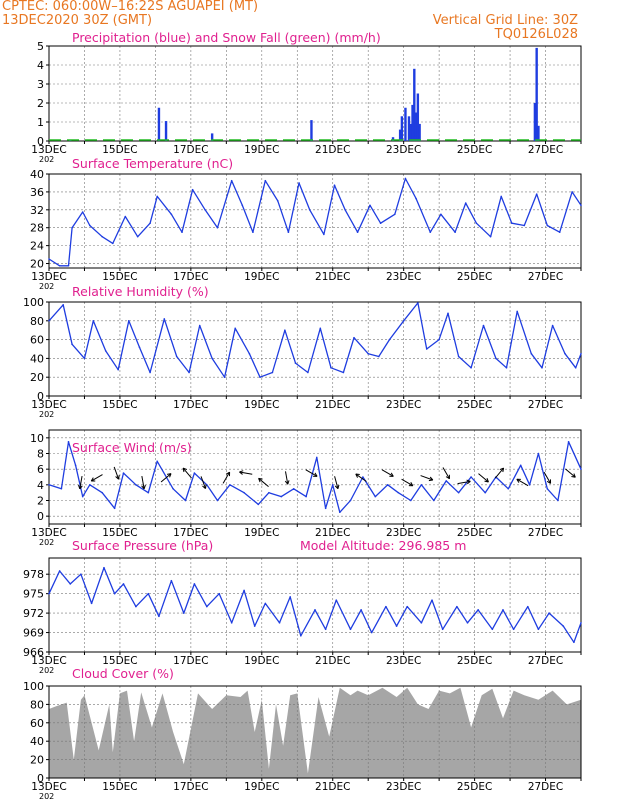  I want to click on panel-title: Surface Wind (m/s), so click(132, 447).